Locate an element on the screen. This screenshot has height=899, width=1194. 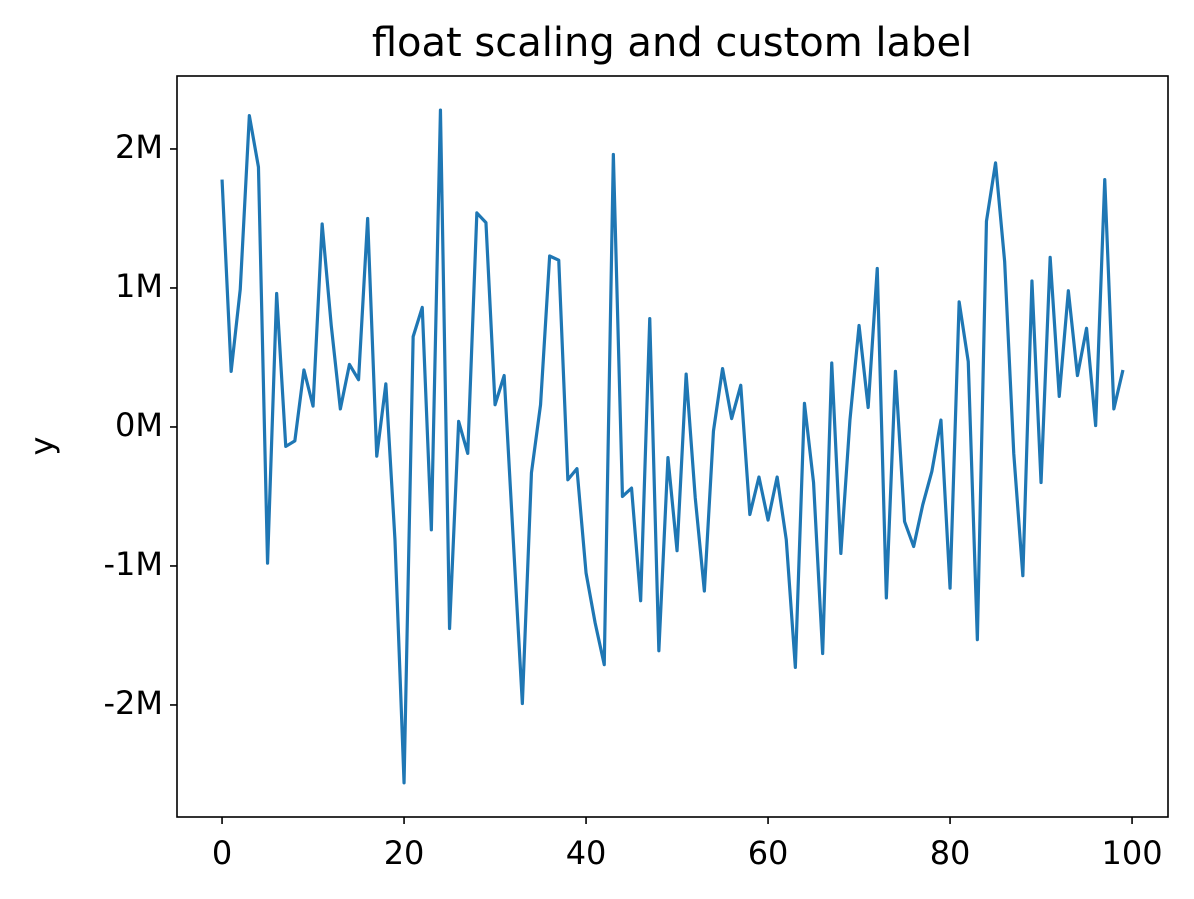
y-axis-label: y is located at coordinates (42, 446).